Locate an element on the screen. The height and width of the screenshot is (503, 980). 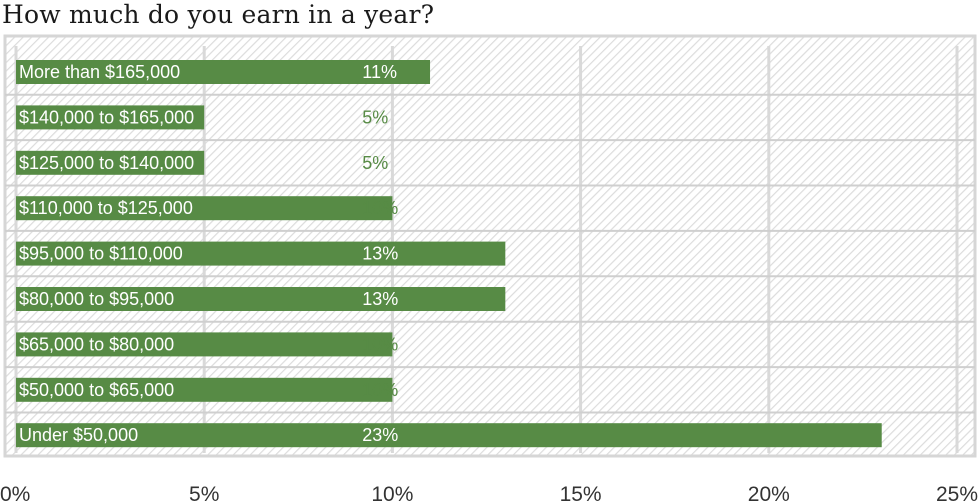
tick-label: 5% is located at coordinates (204, 493).